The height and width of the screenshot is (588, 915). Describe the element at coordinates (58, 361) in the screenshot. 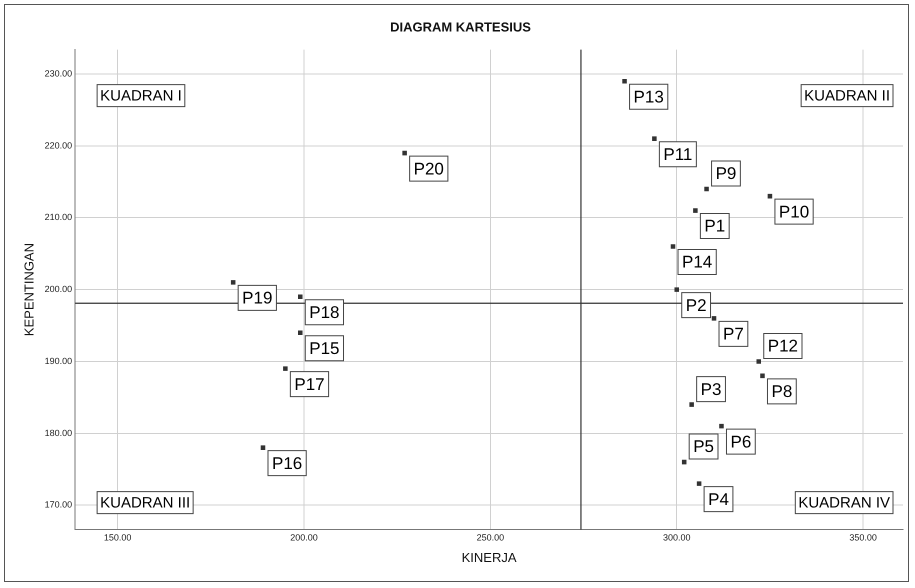

I see `y-tick-label: 190.00` at that location.